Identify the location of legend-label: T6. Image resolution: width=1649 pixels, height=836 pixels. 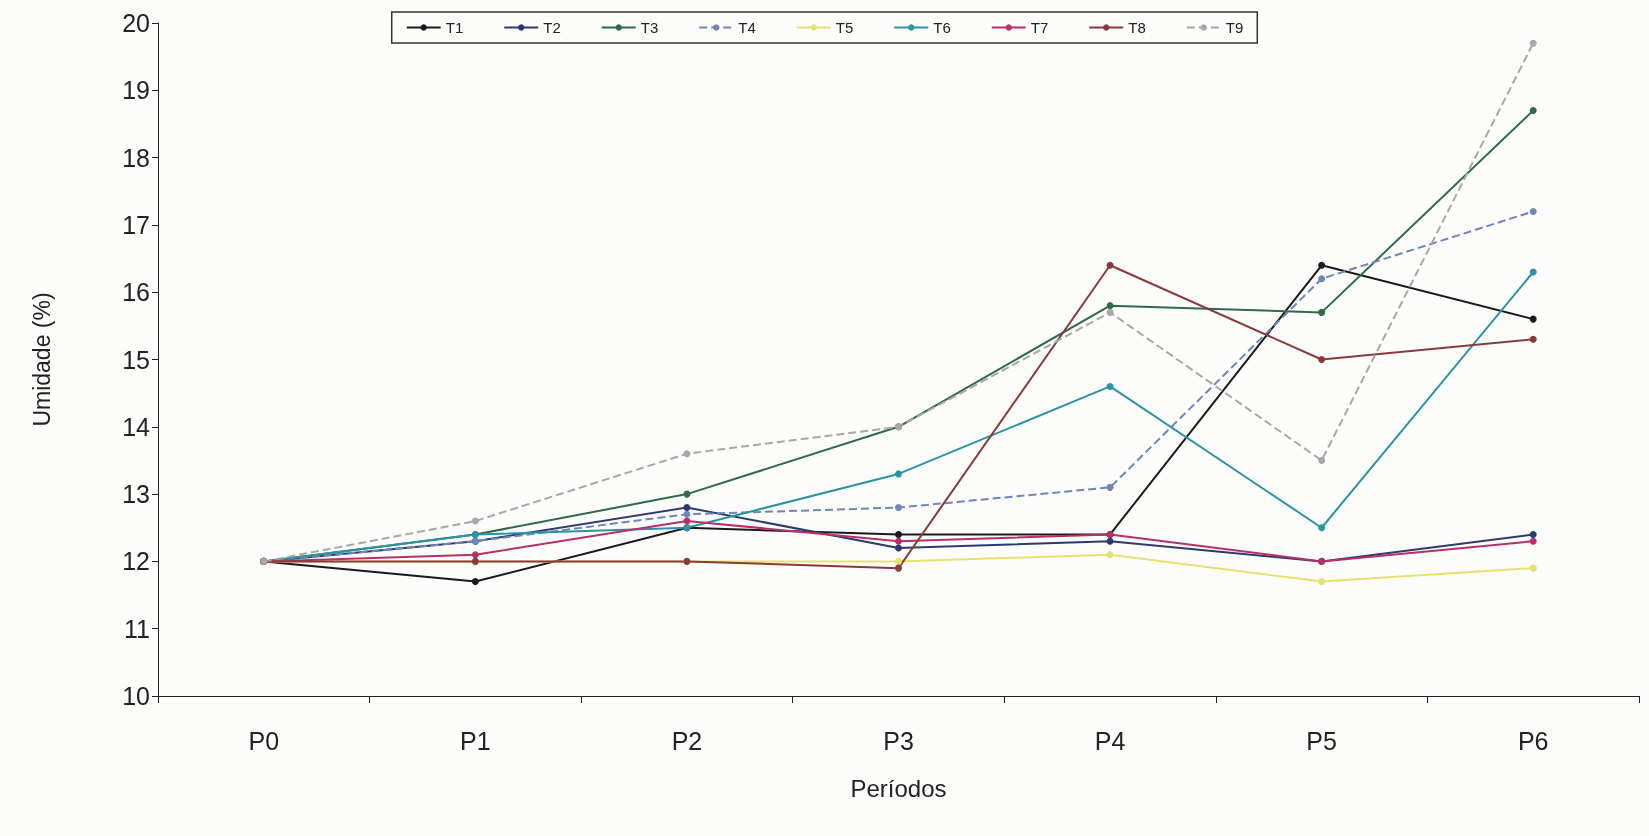
(942, 27).